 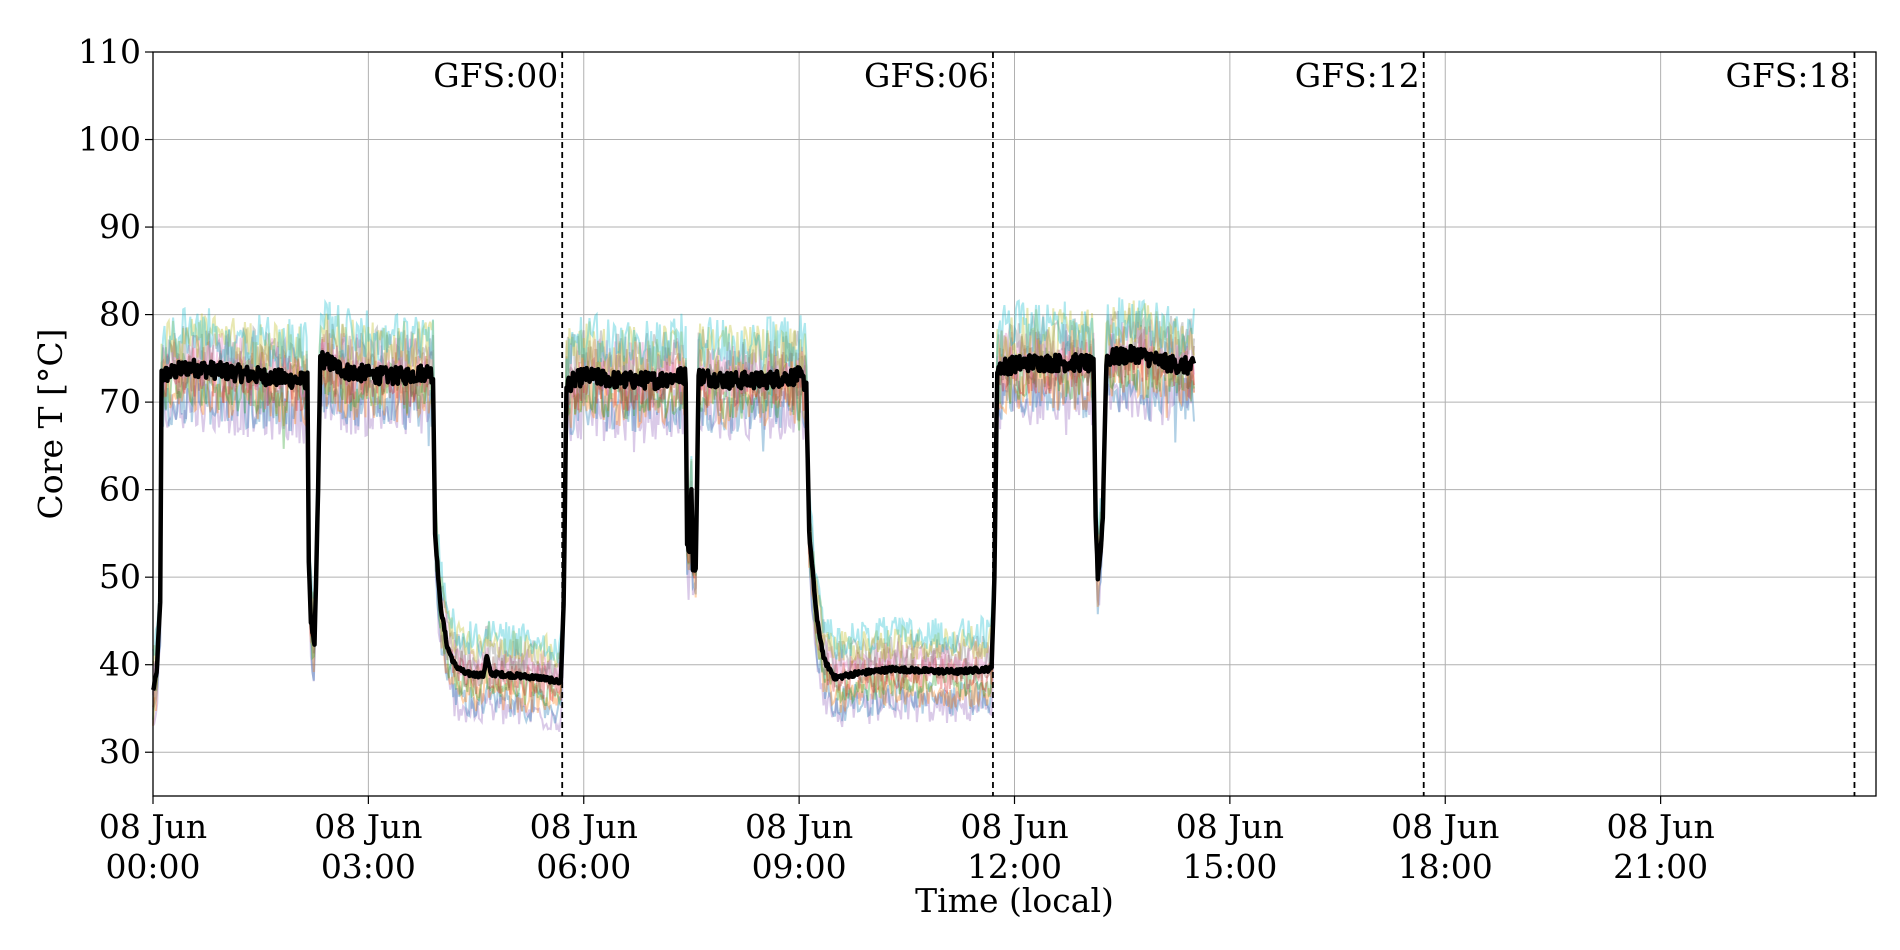 What do you see at coordinates (1787, 75) in the screenshot?
I see `gfs-cycle-label: GFS:18` at bounding box center [1787, 75].